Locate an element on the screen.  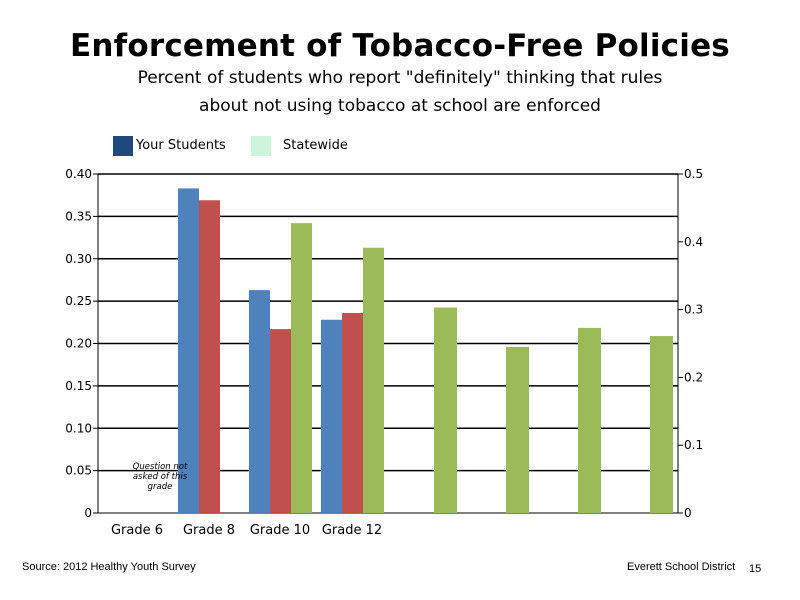
legend-label-statewide: Statewide is located at coordinates (315, 145).